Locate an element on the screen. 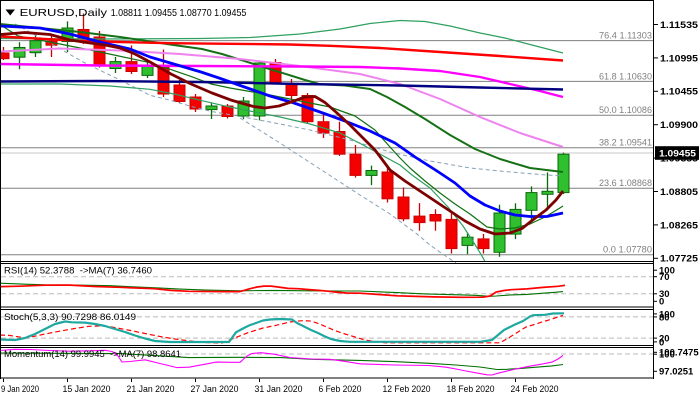 This screenshot has width=700, height=405. svg-text: 38.2 1.09541 is located at coordinates (625, 143).